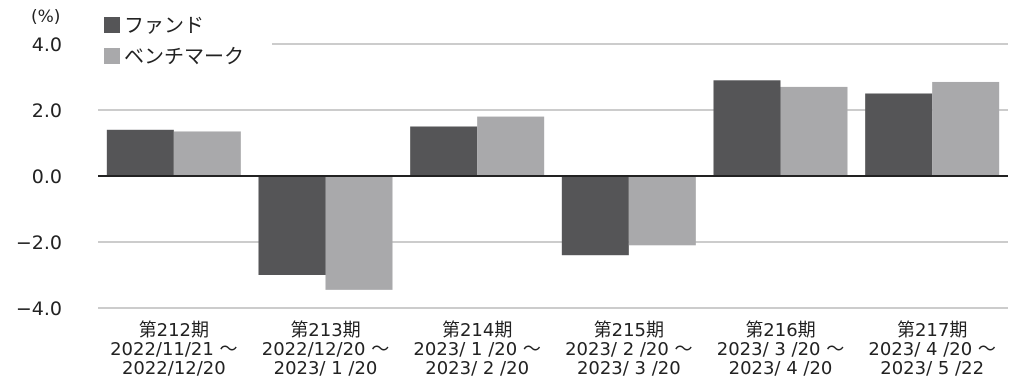 Image resolution: width=1033 pixels, height=386 pixels. What do you see at coordinates (477, 330) in the screenshot?
I see `x-label-period: 第214期` at bounding box center [477, 330].